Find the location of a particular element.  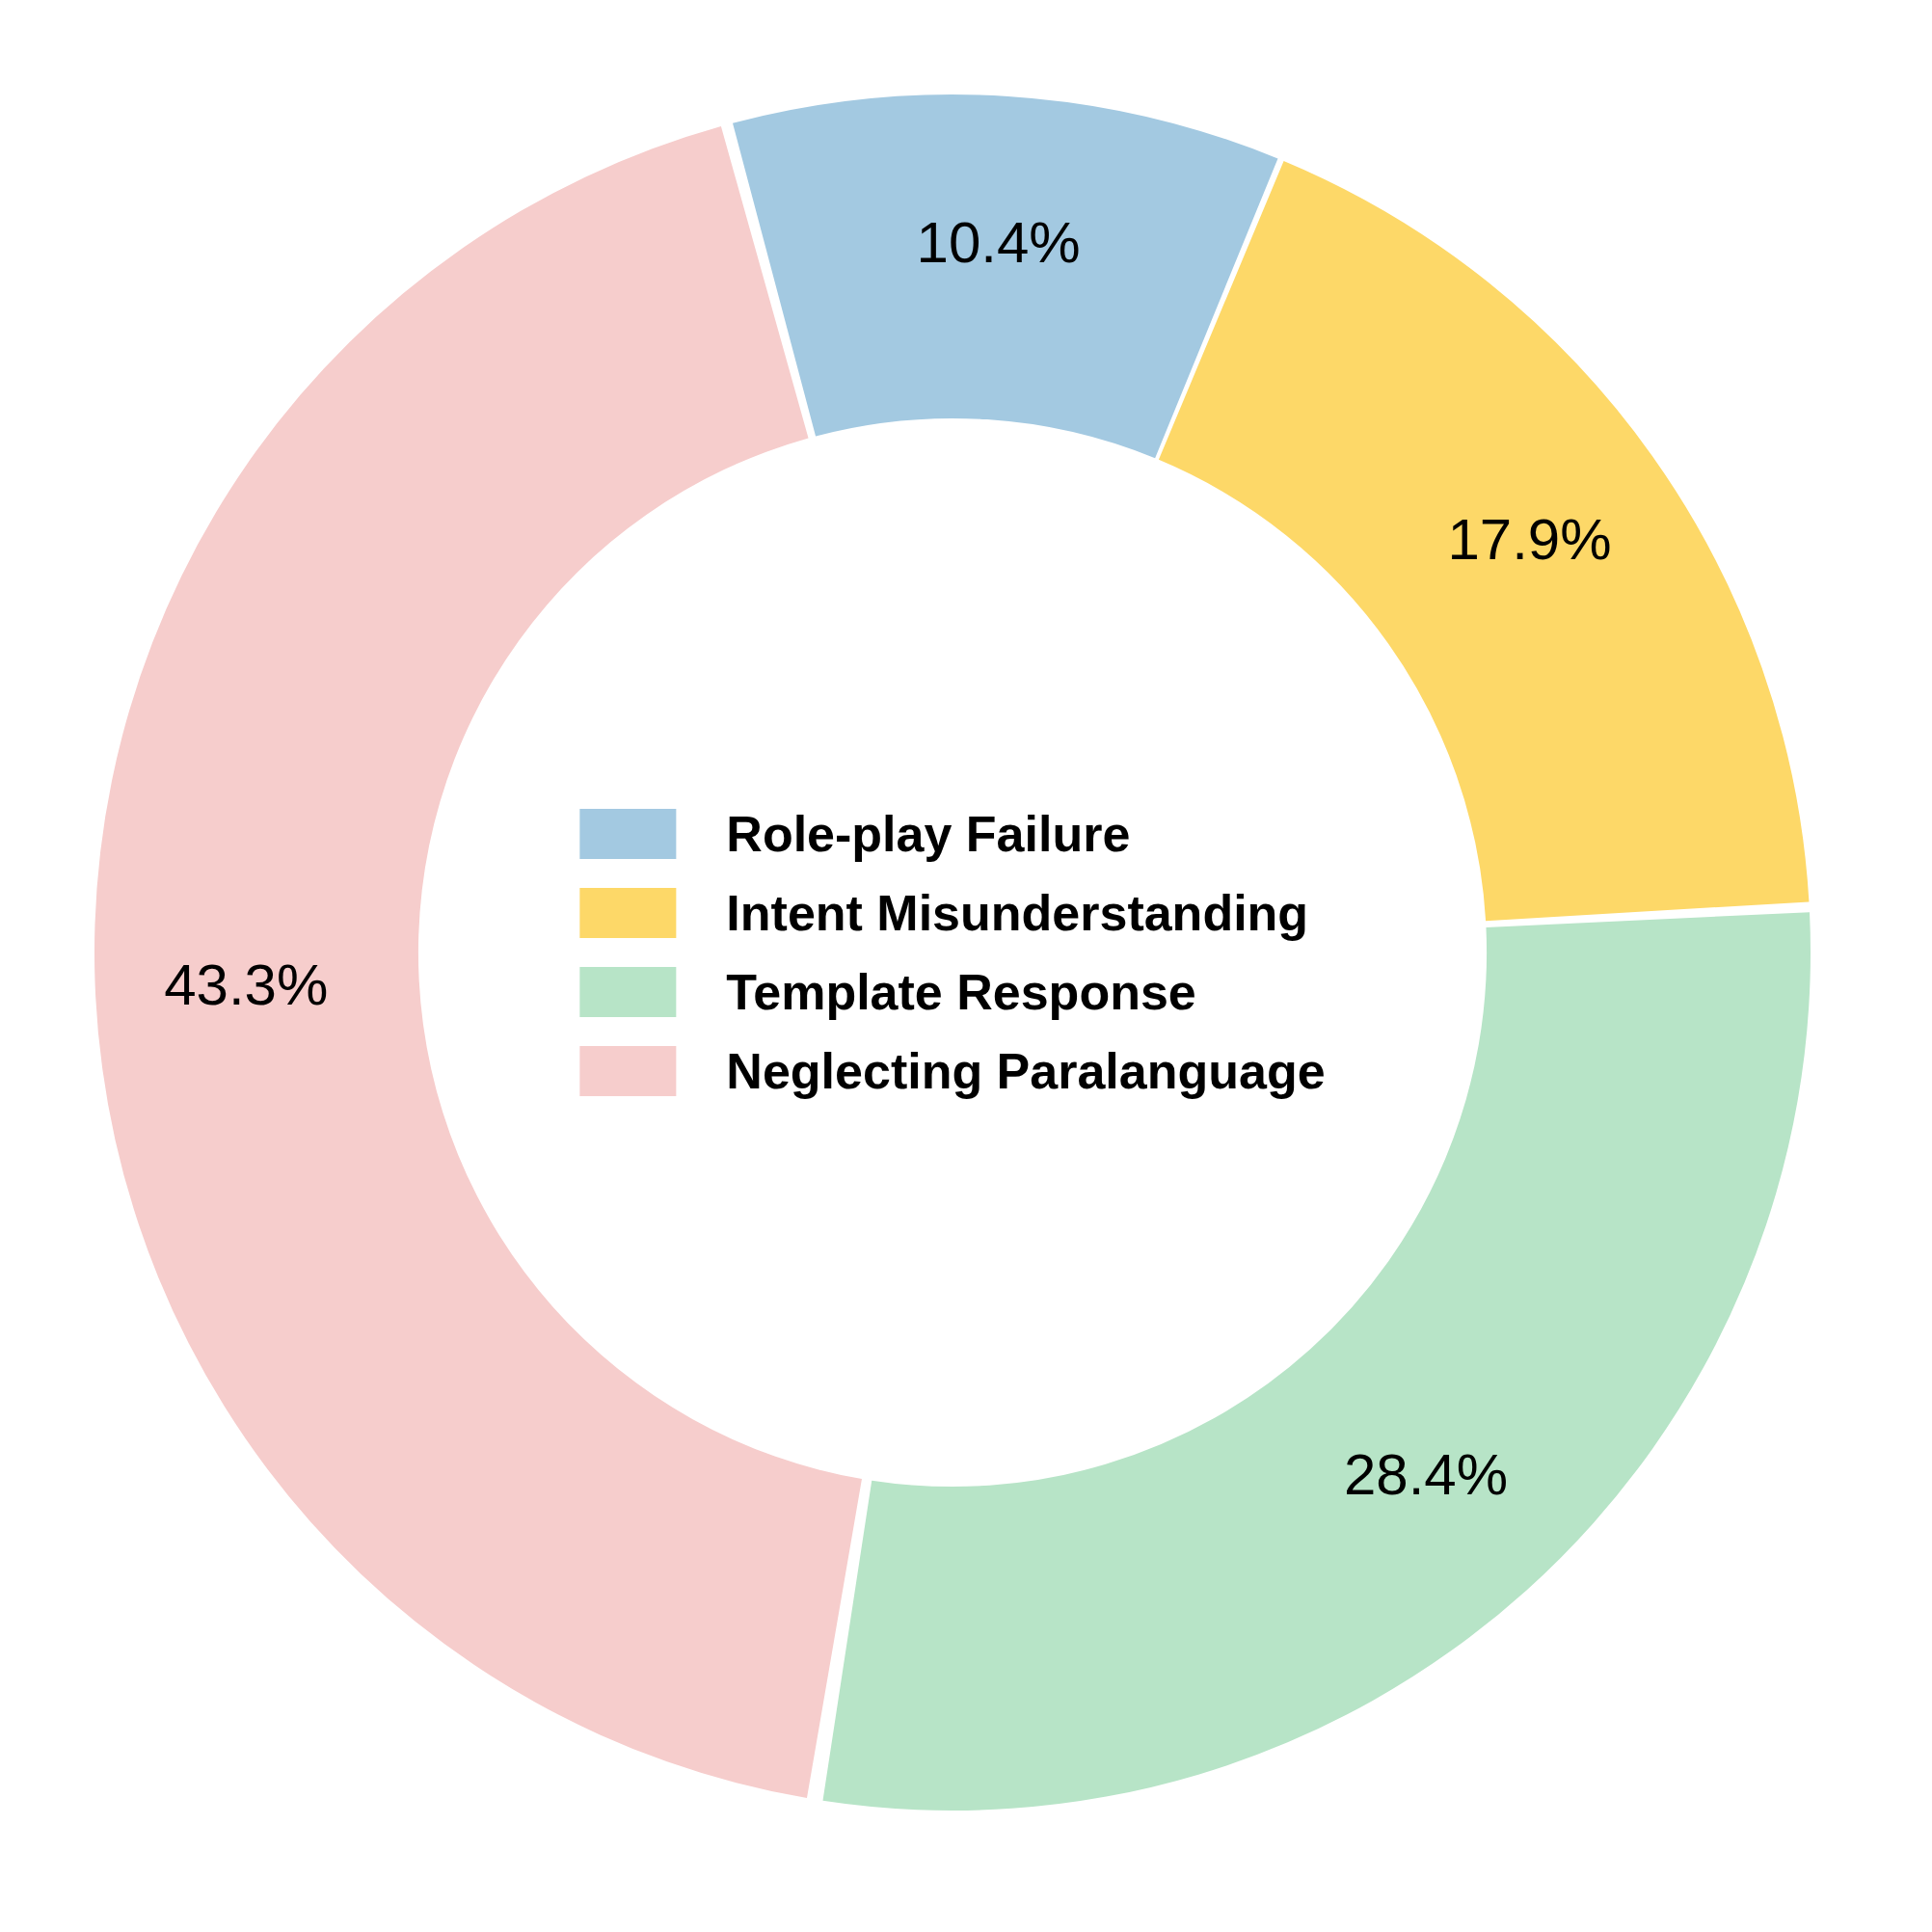

data-label: 10.4% is located at coordinates (998, 243).